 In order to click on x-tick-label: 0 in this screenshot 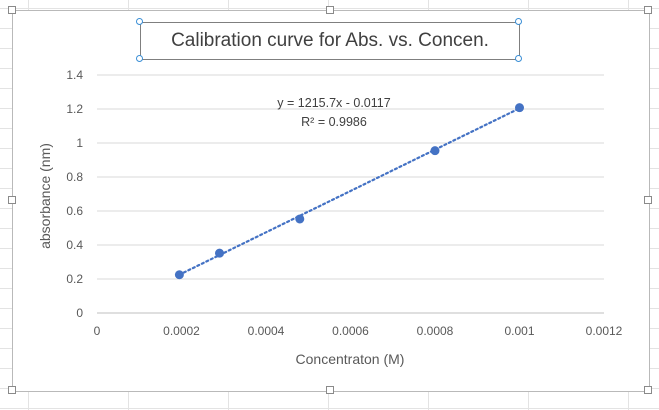, I will do `click(97, 331)`.